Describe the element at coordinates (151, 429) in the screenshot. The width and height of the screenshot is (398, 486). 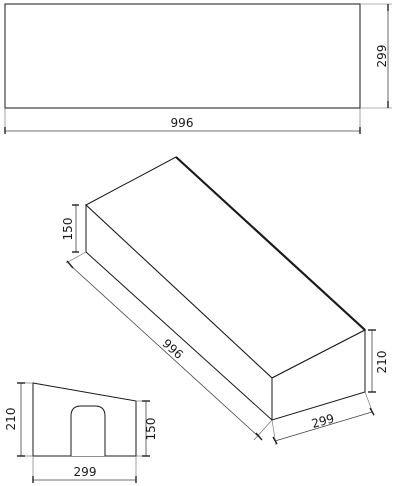
I see `end-short-height-label: 150` at that location.